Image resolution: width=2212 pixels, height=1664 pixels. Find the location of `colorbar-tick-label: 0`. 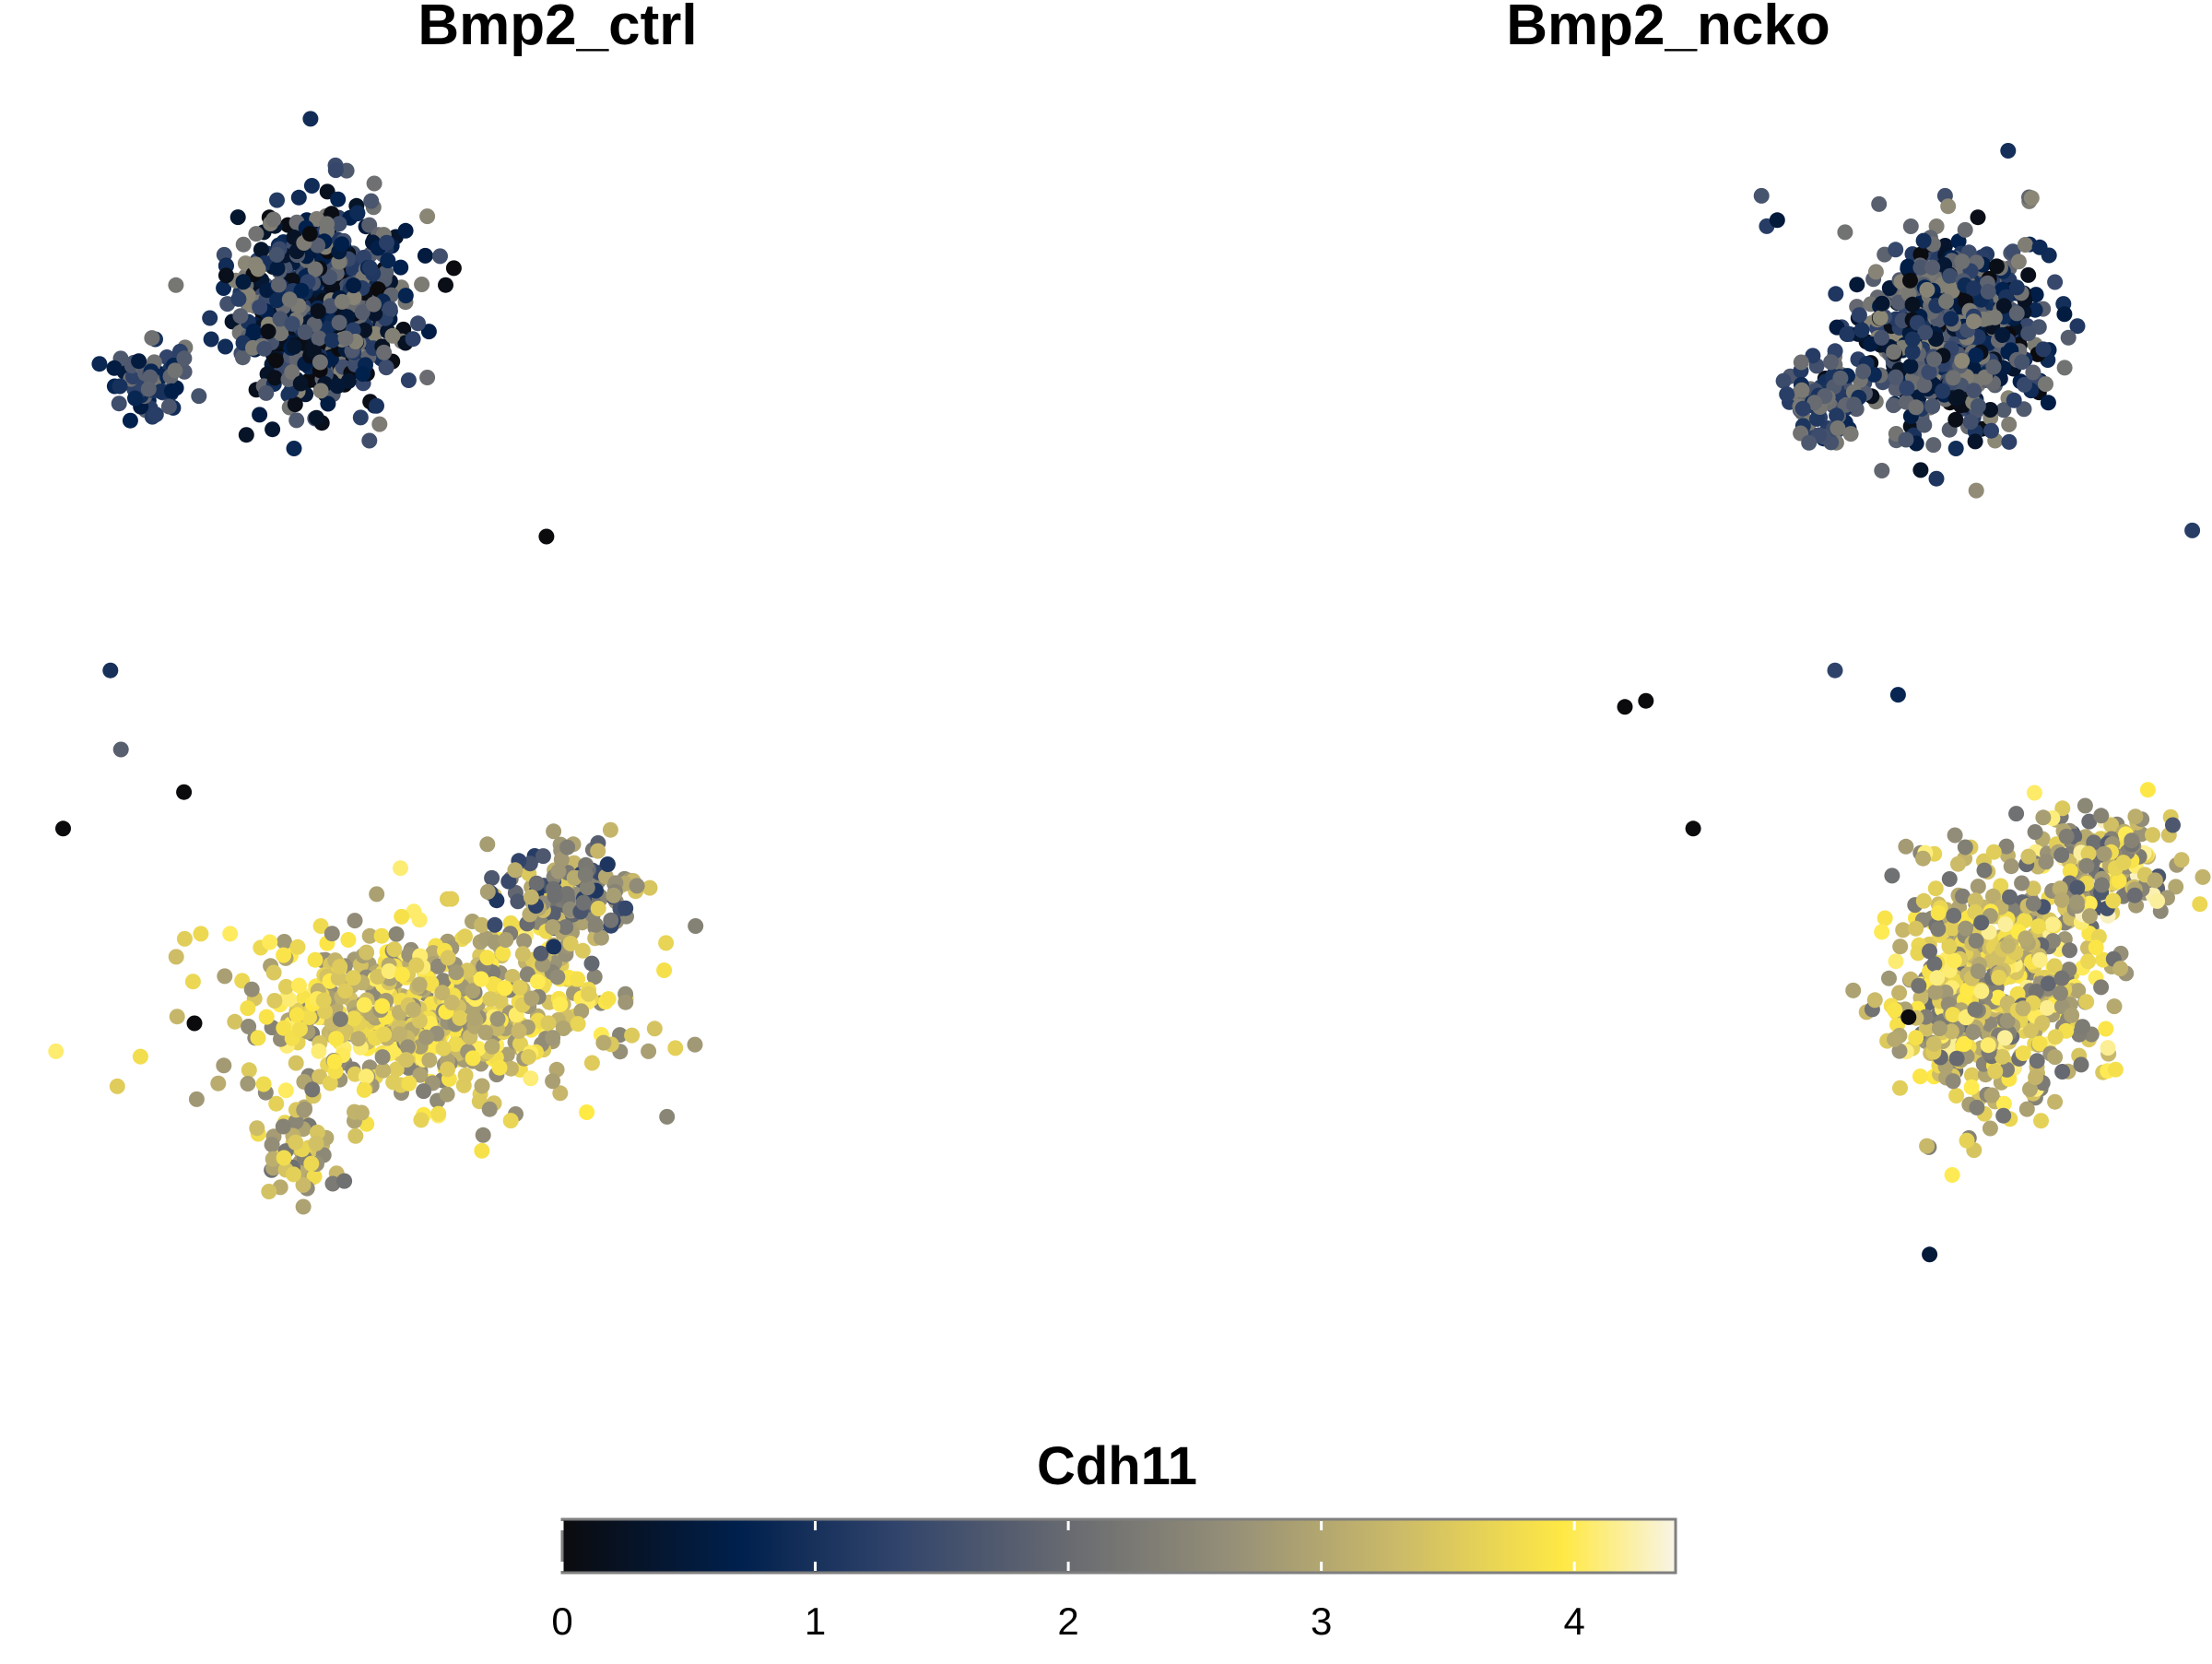

colorbar-tick-label: 0 is located at coordinates (561, 1621).